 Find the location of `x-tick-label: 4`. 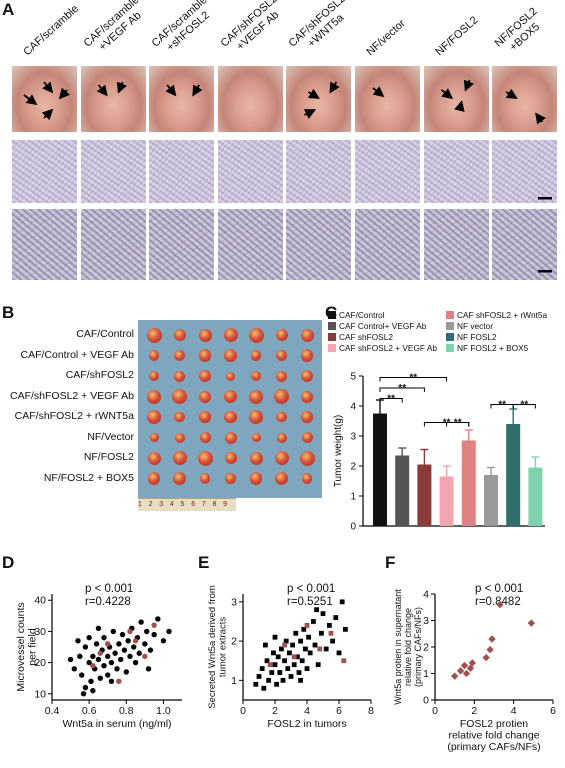

x-tick-label: 4 is located at coordinates (514, 711).